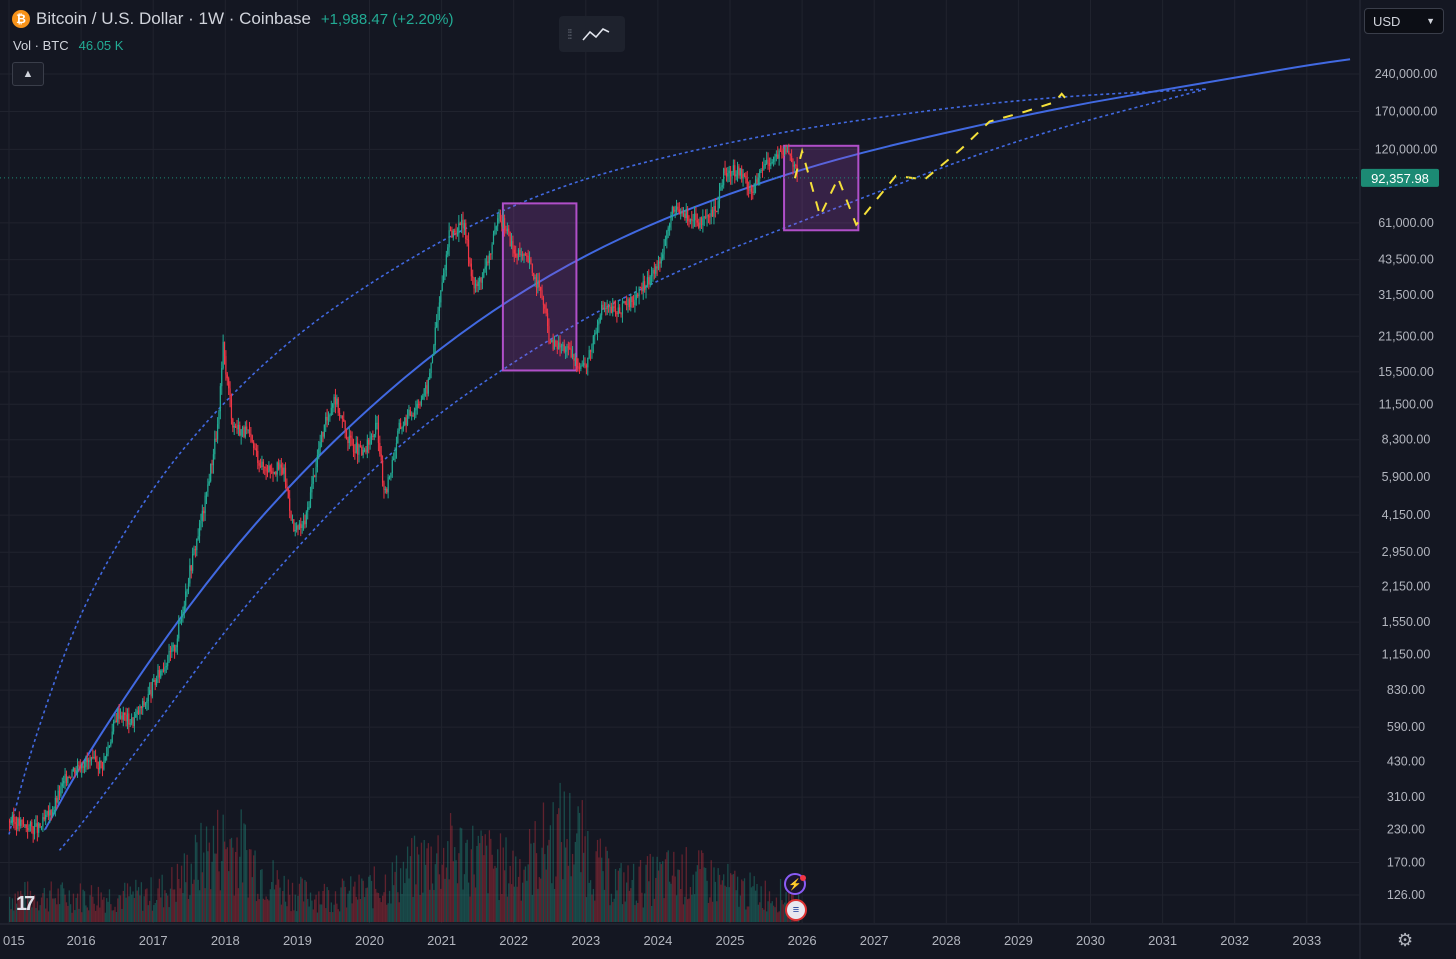  Describe the element at coordinates (585, 940) in the screenshot. I see `x-tick-label: 2023` at that location.